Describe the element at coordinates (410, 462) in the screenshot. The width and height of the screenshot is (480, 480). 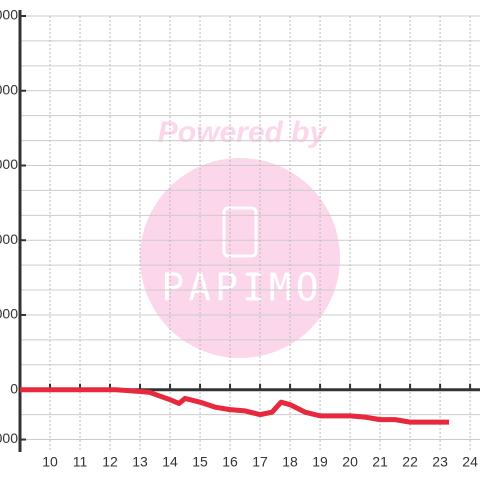
I see `x-tick-label: 22` at that location.